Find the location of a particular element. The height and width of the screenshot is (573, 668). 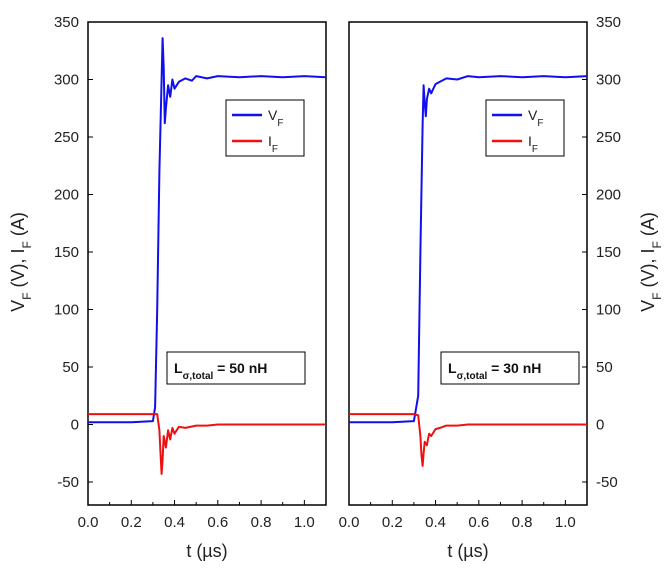

annotation-text: Lσ,total = 50 nH is located at coordinates (220, 371).